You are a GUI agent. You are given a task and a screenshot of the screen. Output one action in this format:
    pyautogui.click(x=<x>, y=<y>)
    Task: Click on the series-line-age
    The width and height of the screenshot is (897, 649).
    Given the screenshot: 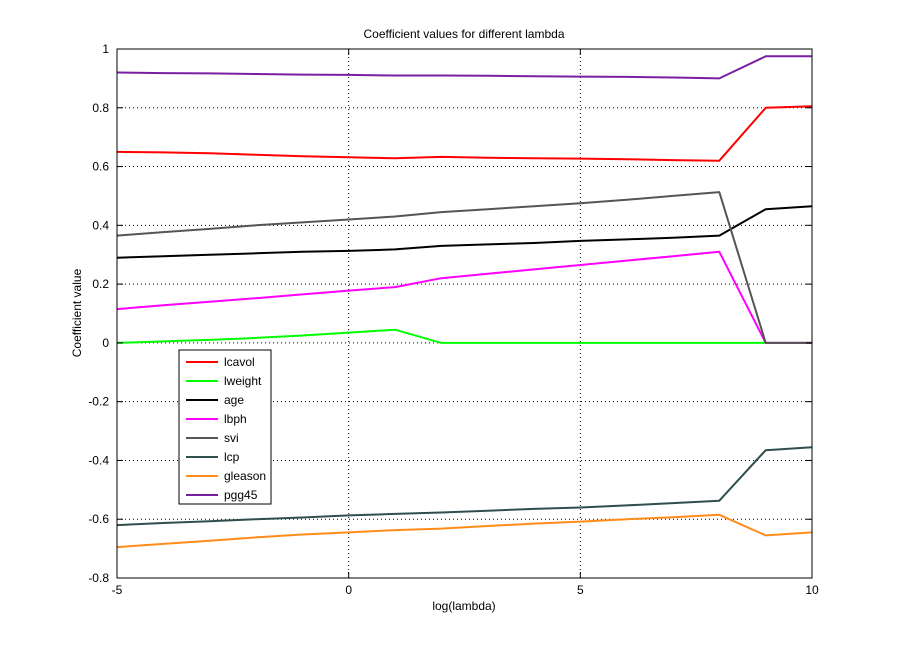 What is the action you would take?
    pyautogui.click(x=464, y=232)
    